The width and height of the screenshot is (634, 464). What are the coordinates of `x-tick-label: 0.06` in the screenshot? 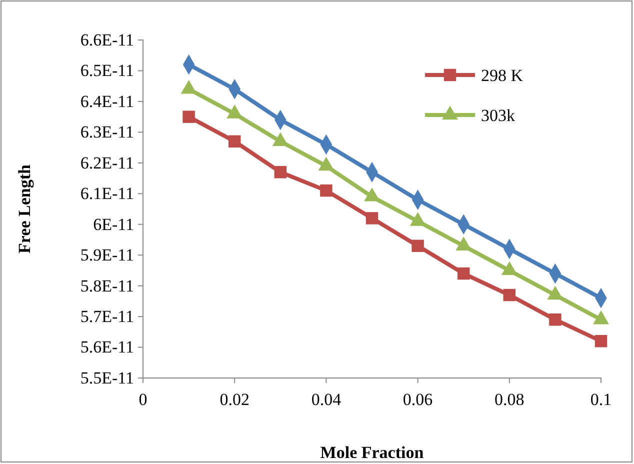 It's located at (417, 400).